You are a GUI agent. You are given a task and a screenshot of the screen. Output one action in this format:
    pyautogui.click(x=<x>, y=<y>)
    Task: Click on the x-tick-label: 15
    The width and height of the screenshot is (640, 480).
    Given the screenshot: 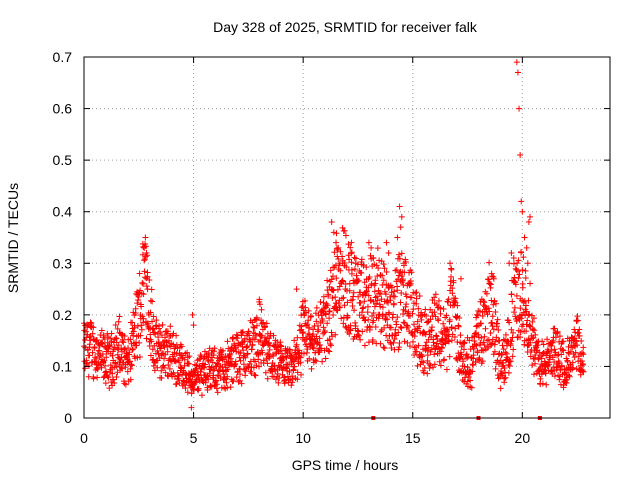 What is the action you would take?
    pyautogui.click(x=413, y=438)
    